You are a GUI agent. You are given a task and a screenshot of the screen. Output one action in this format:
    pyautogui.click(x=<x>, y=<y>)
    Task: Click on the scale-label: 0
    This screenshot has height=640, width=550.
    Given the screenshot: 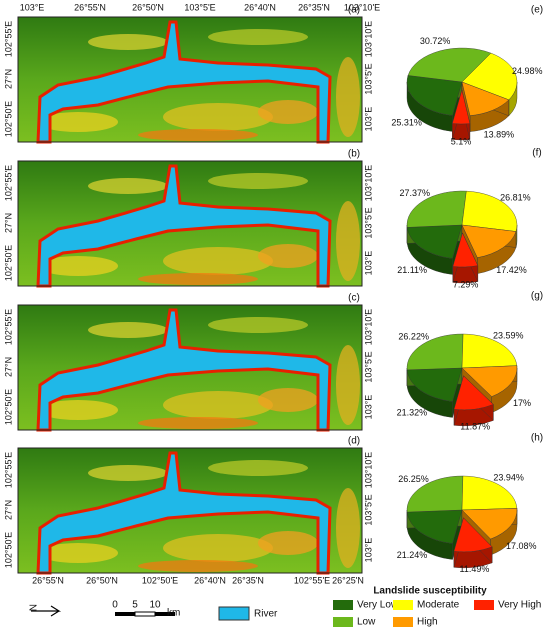 What is the action you would take?
    pyautogui.click(x=115, y=605)
    